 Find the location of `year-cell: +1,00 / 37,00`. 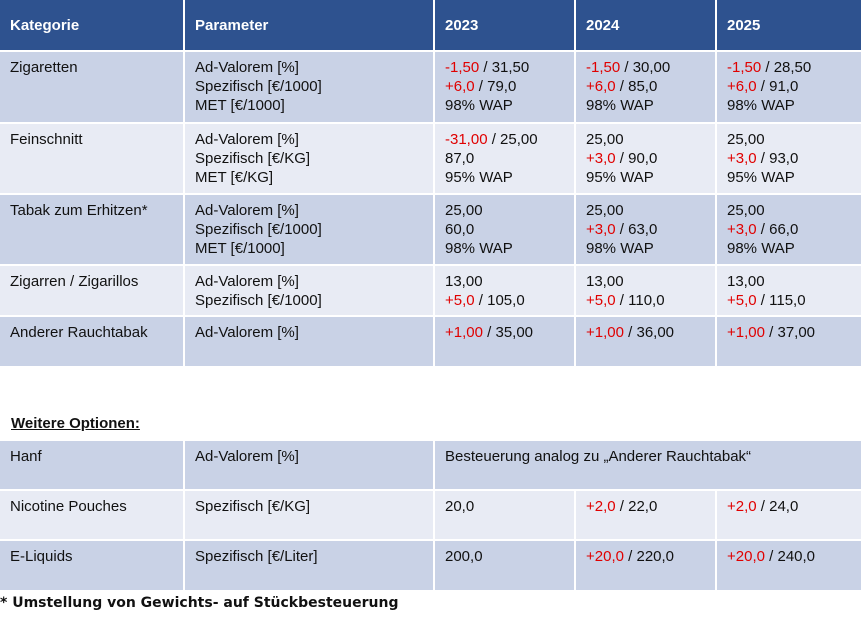

year-cell: +1,00 / 37,00 is located at coordinates (788, 342).